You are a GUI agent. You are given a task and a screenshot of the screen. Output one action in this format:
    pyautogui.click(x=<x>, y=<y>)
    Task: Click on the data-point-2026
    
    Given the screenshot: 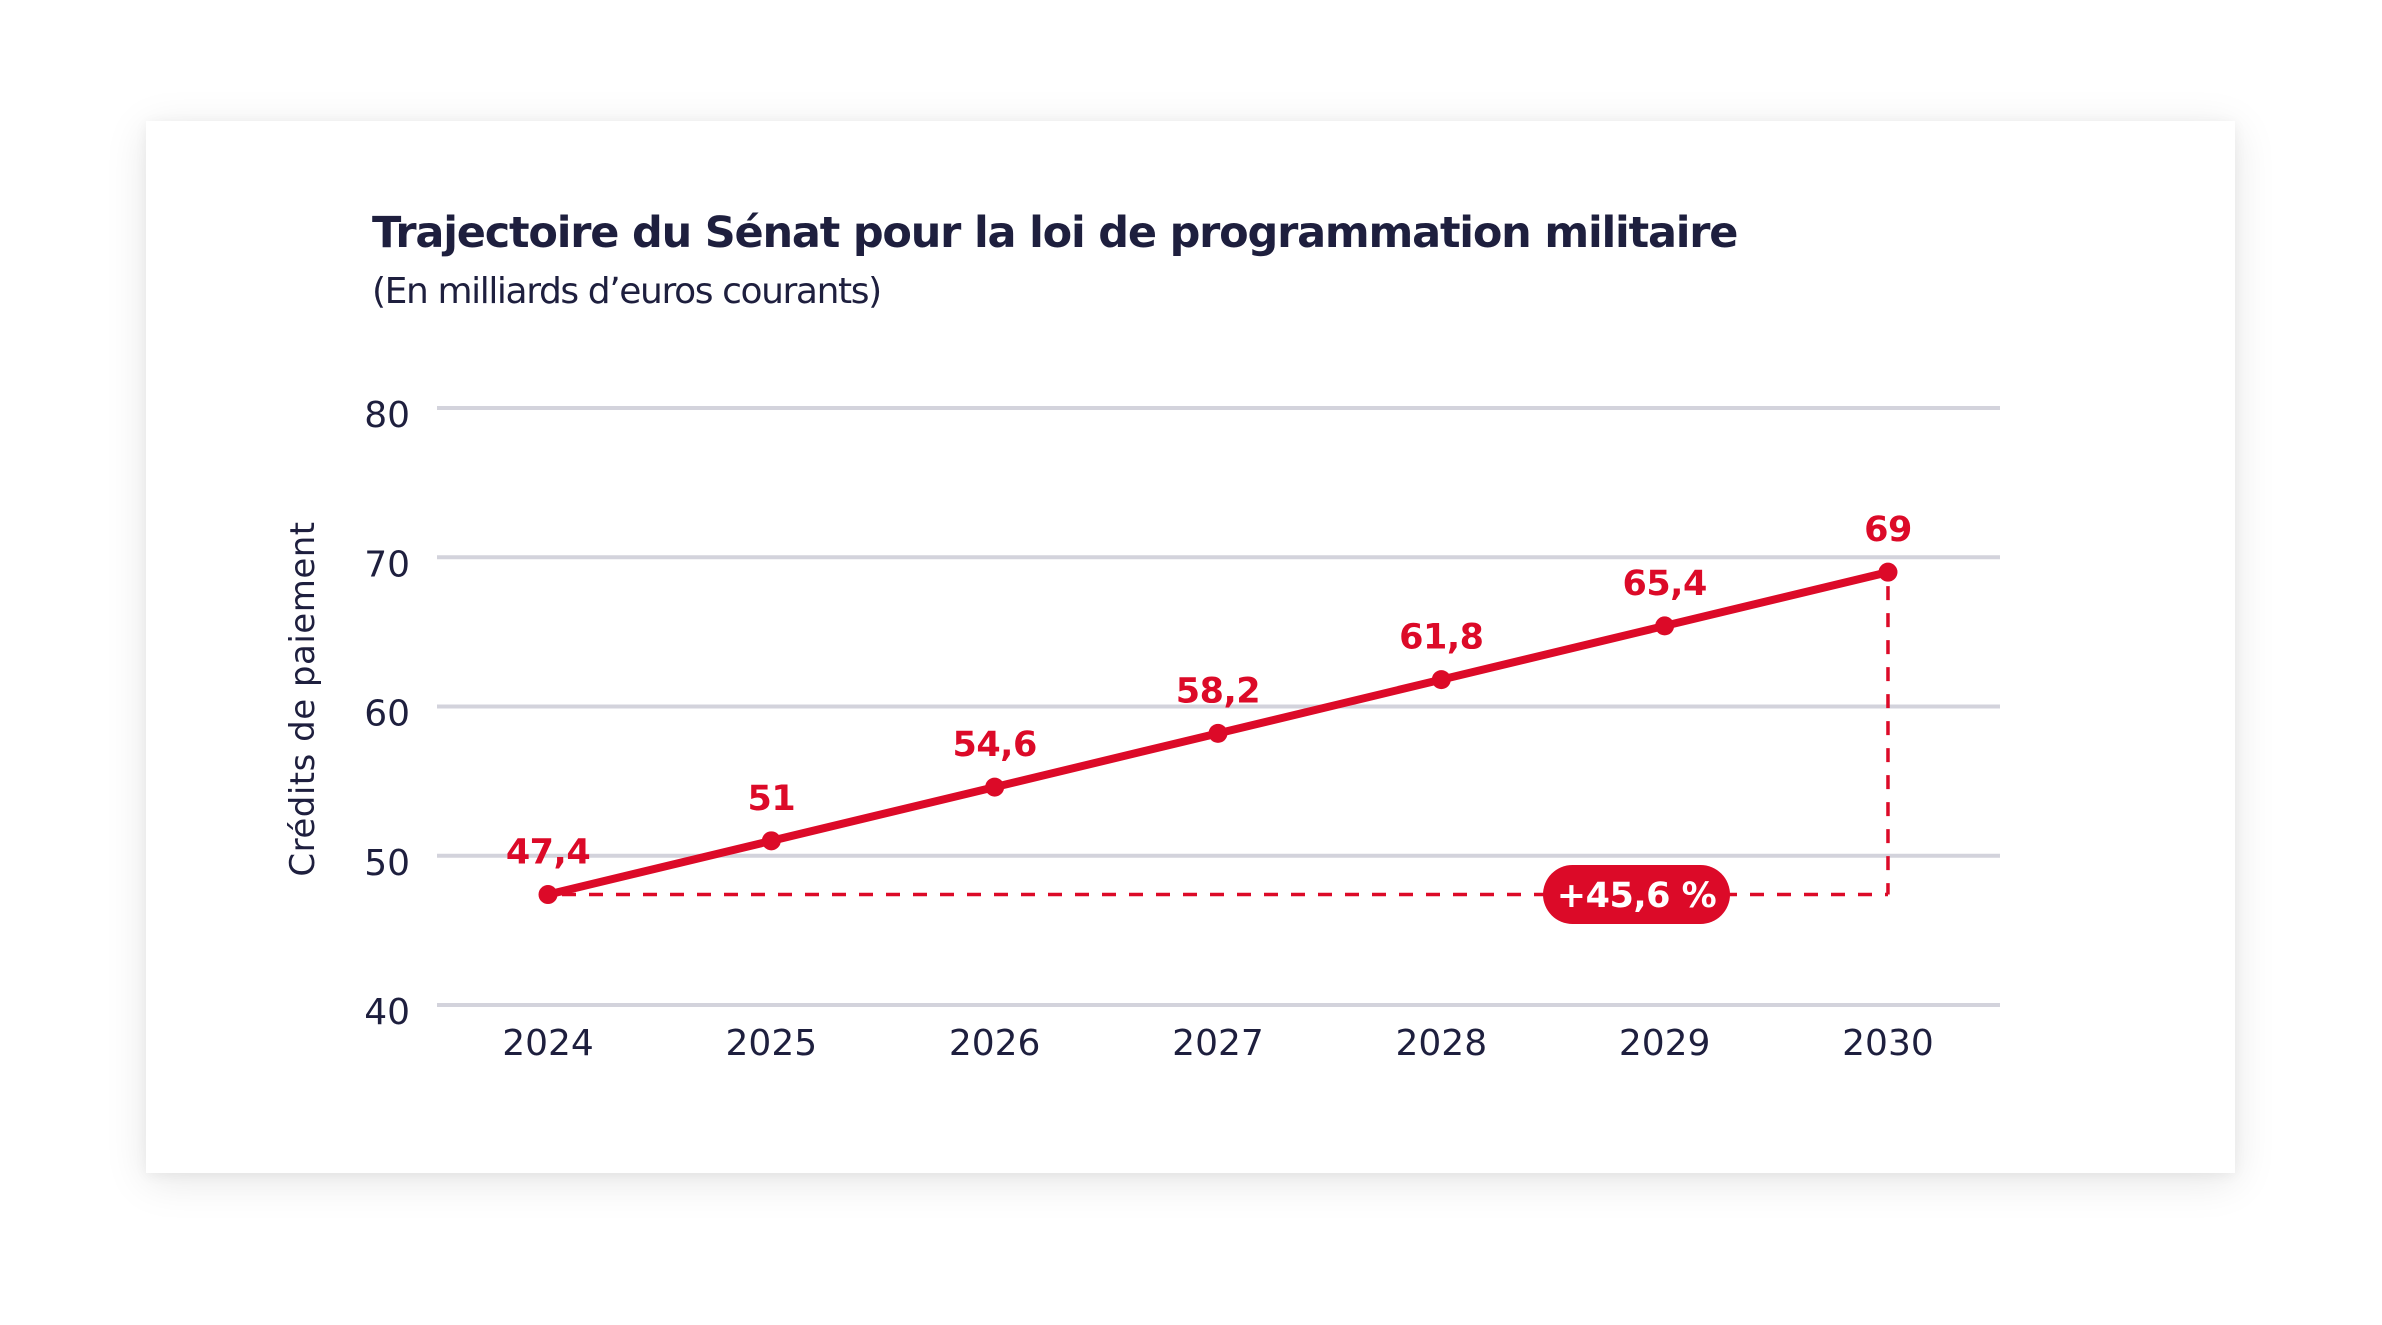 What is the action you would take?
    pyautogui.click(x=995, y=787)
    